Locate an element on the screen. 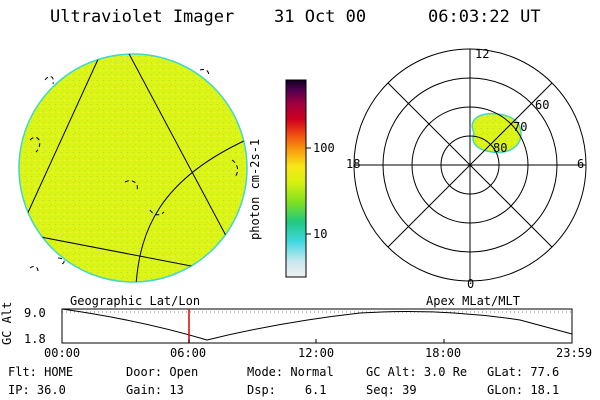  lat-label-80: 80 is located at coordinates (500, 148).